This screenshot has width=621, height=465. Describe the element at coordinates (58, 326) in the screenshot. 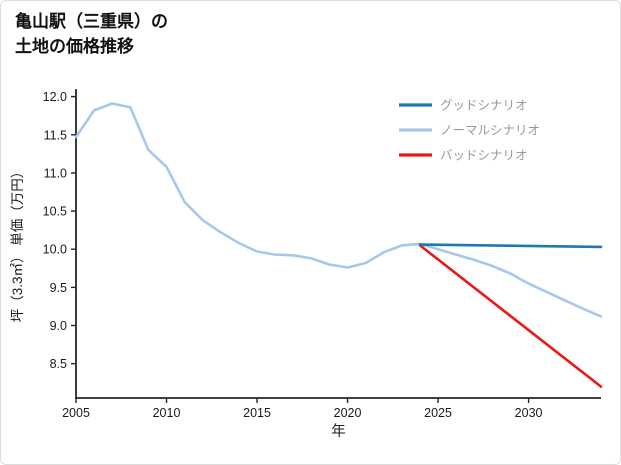

I see `y-tick-label: 9.0` at that location.